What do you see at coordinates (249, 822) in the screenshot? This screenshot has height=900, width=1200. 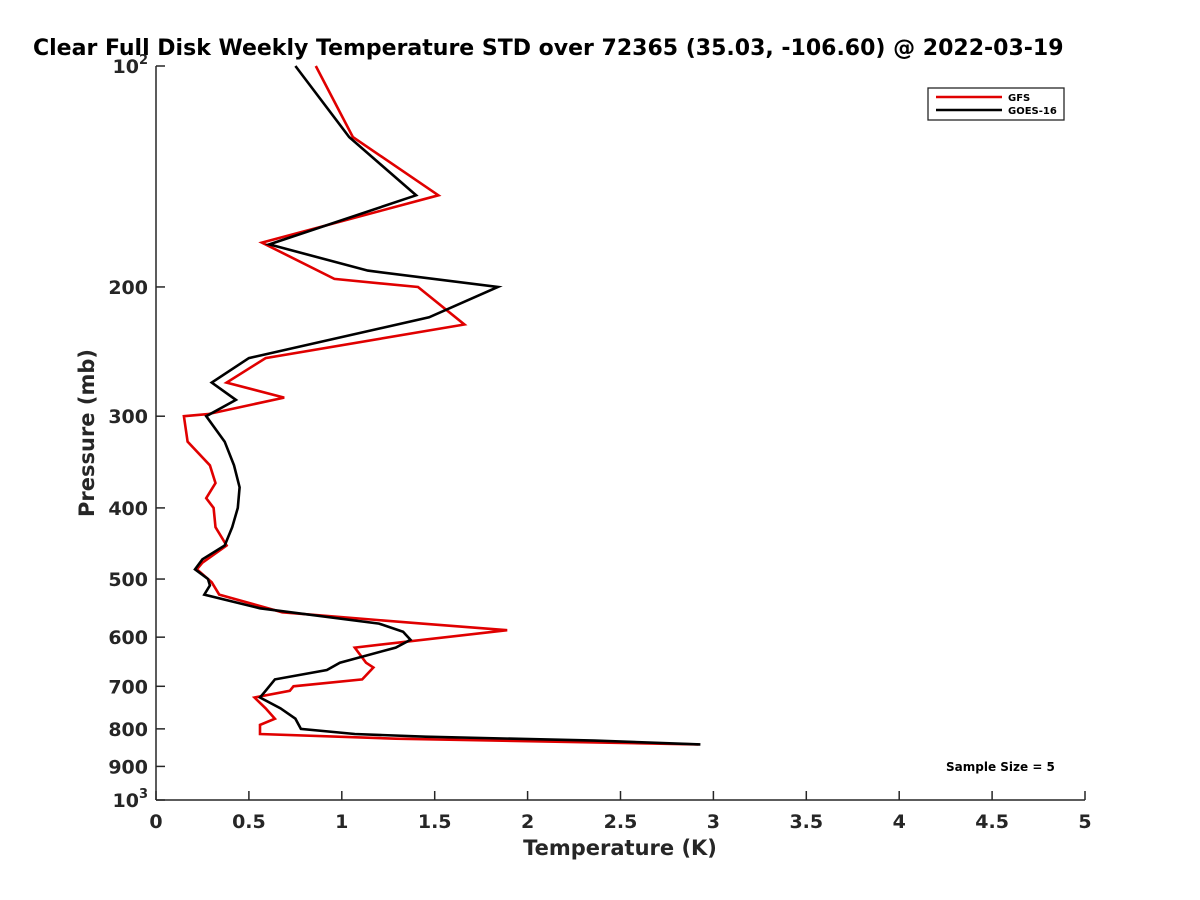 I see `x-tick-label: 0.5` at bounding box center [249, 822].